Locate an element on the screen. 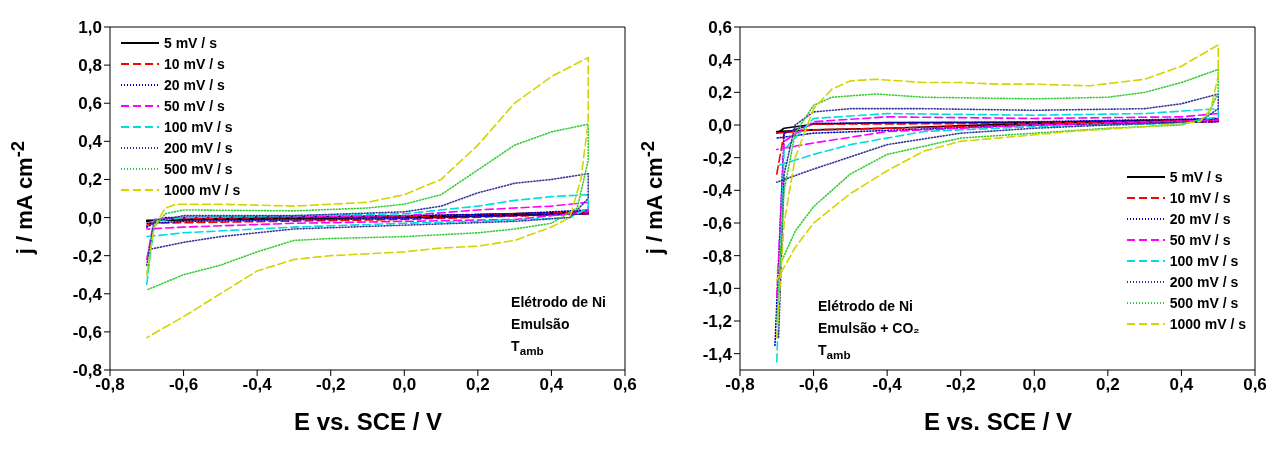 The height and width of the screenshot is (453, 1279). y-tick-label: -1,4 is located at coordinates (717, 354).